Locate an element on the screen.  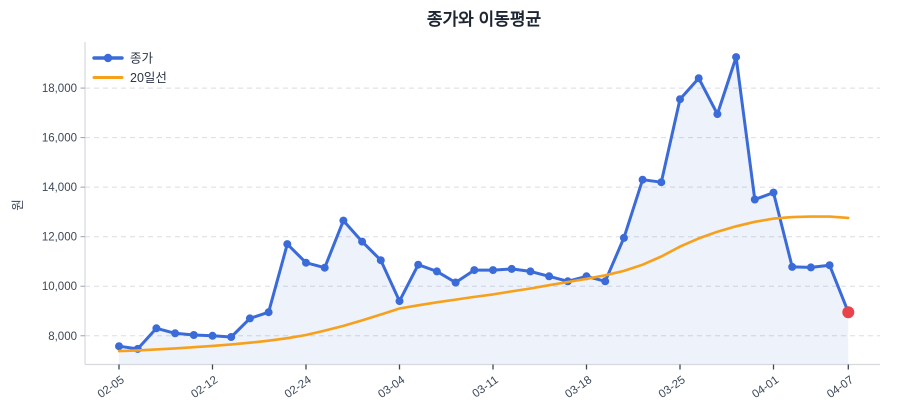
x-tick-label: 02-12 is located at coordinates (204, 387).